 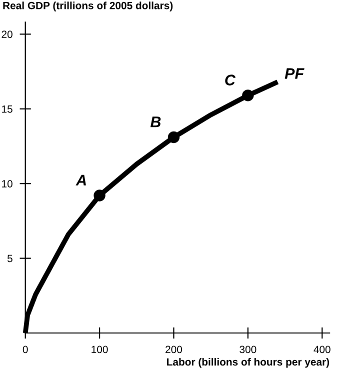 What do you see at coordinates (7, 184) in the screenshot?
I see `y-tick-label: 10` at bounding box center [7, 184].